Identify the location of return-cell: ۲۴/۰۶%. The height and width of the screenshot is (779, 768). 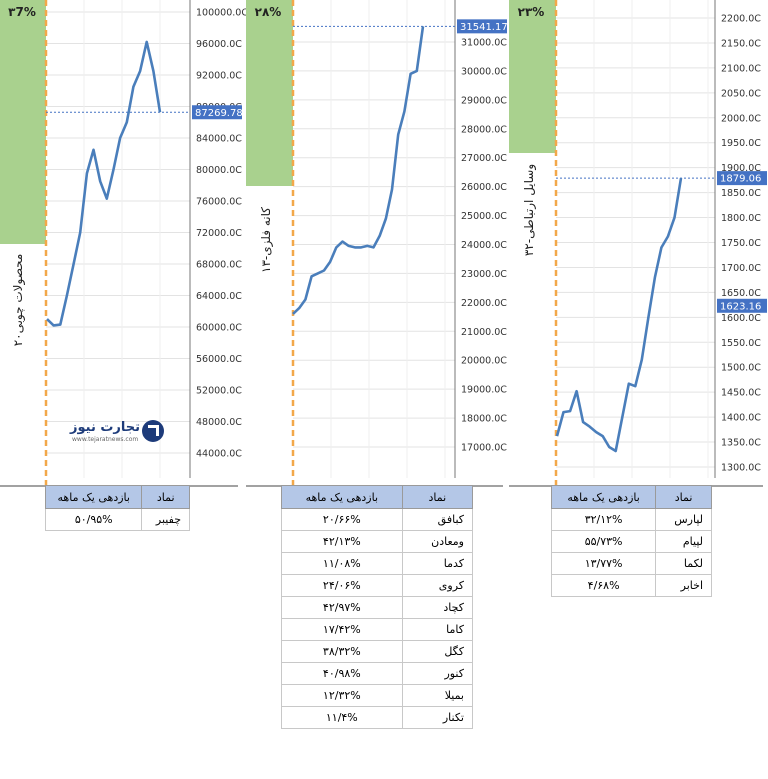
(342, 585).